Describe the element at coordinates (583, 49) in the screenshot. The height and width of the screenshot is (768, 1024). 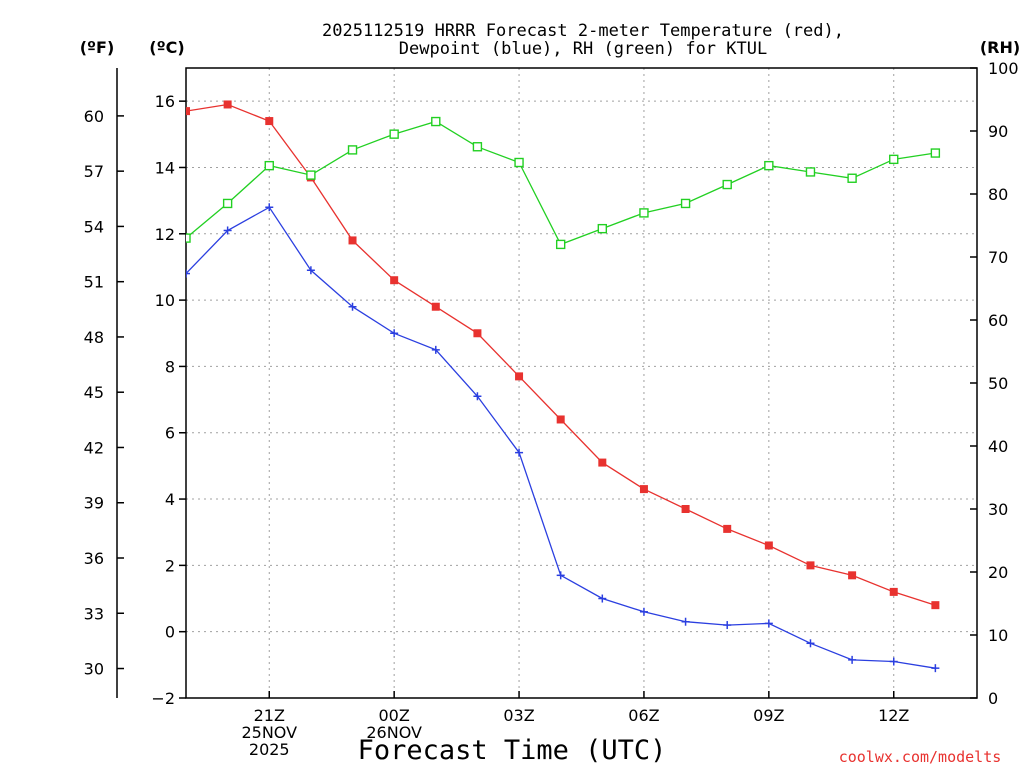
I see `chart-title-line2: Dewpoint (blue), RH (green) for KTUL` at that location.